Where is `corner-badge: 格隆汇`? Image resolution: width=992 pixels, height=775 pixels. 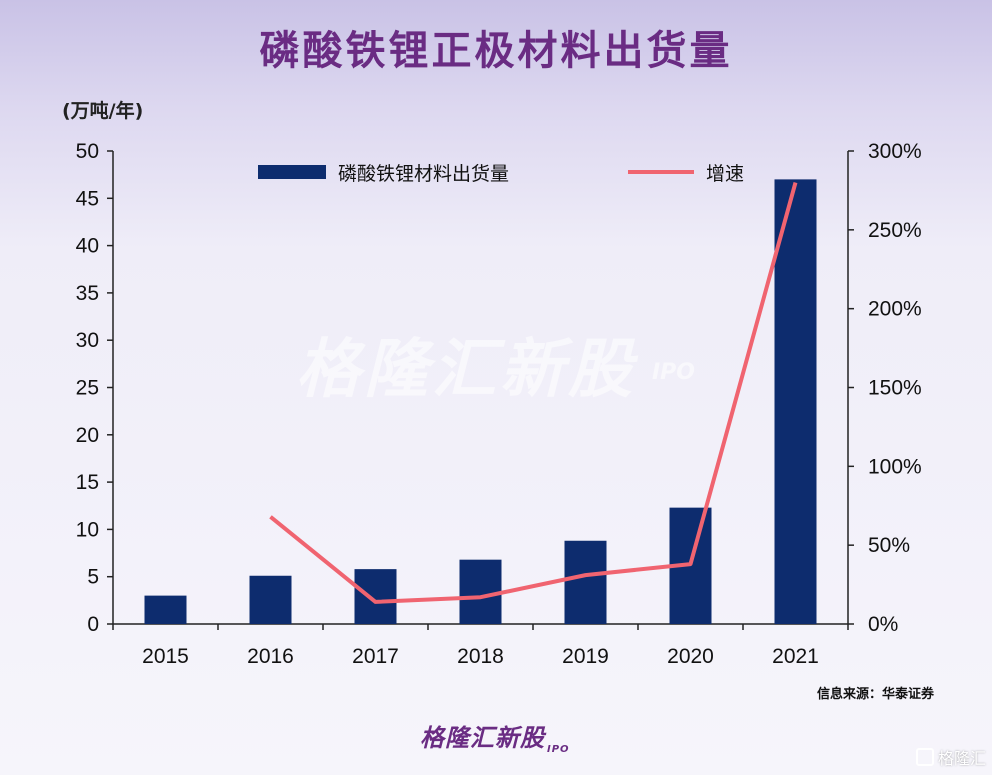 corner-badge: 格隆汇 is located at coordinates (950, 757).